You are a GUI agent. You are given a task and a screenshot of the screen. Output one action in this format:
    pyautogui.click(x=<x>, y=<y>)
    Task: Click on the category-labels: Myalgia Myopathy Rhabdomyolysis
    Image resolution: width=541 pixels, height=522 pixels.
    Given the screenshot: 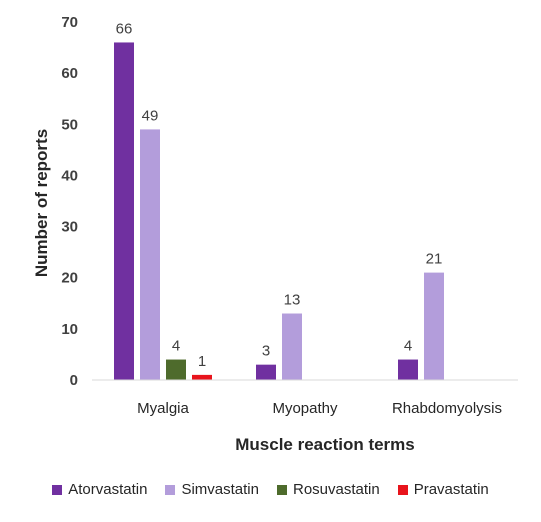 What is the action you would take?
    pyautogui.click(x=319, y=408)
    